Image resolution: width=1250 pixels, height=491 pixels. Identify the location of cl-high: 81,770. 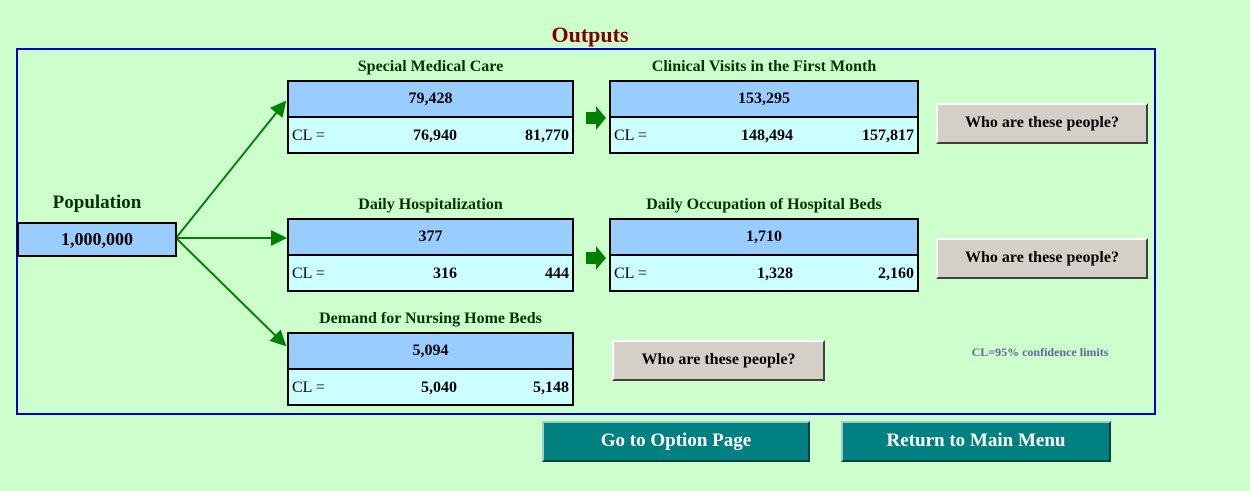
(547, 135).